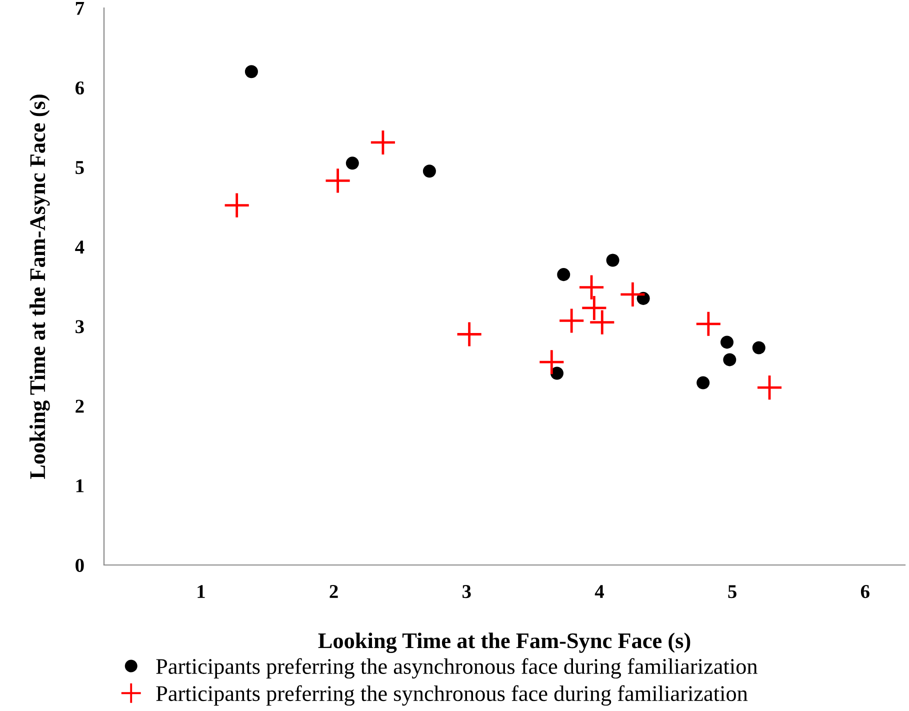 The width and height of the screenshot is (909, 711). What do you see at coordinates (452, 695) in the screenshot?
I see `legend-label: Participants preferring the synchronous face during familiarization` at bounding box center [452, 695].